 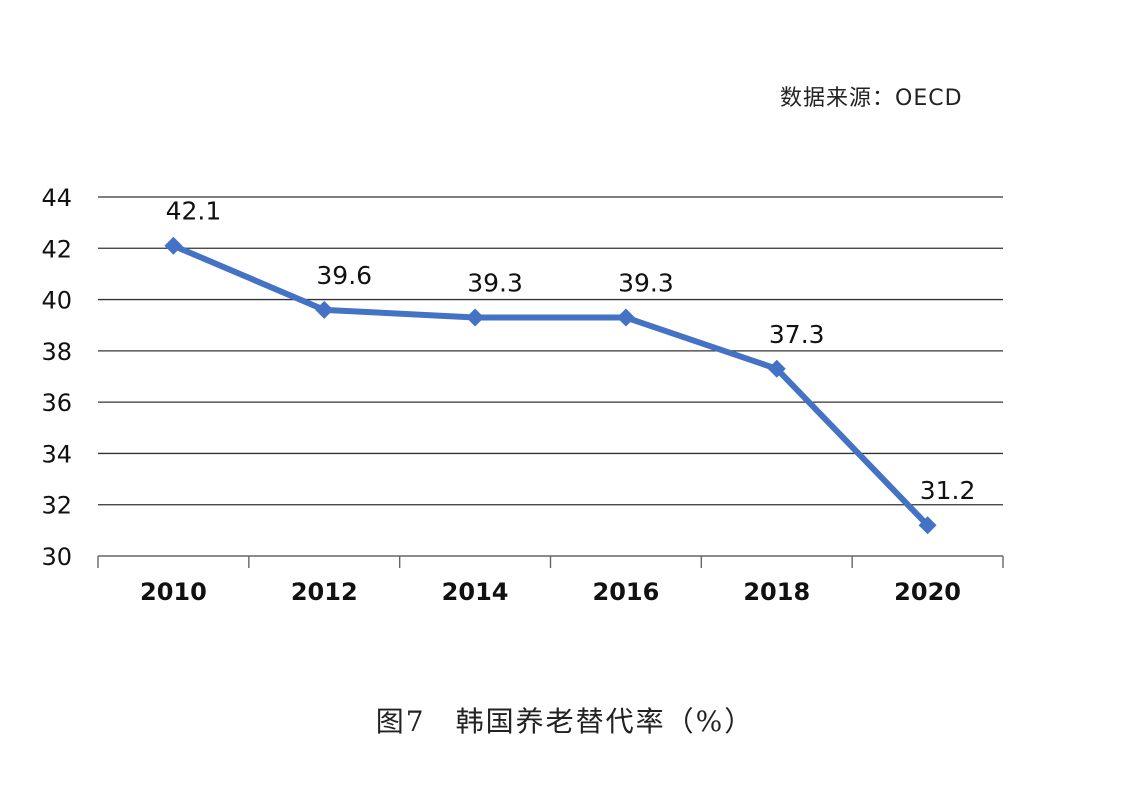 I want to click on data-label-2018: 37.3, so click(x=797, y=334).